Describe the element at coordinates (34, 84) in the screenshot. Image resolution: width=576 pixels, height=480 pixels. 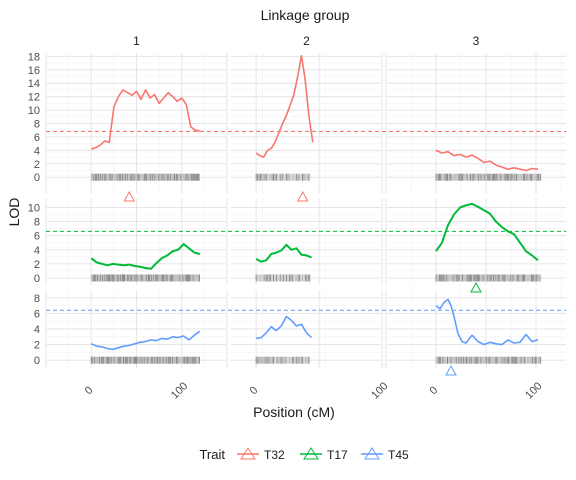
I see `y-tick-label: 14` at that location.